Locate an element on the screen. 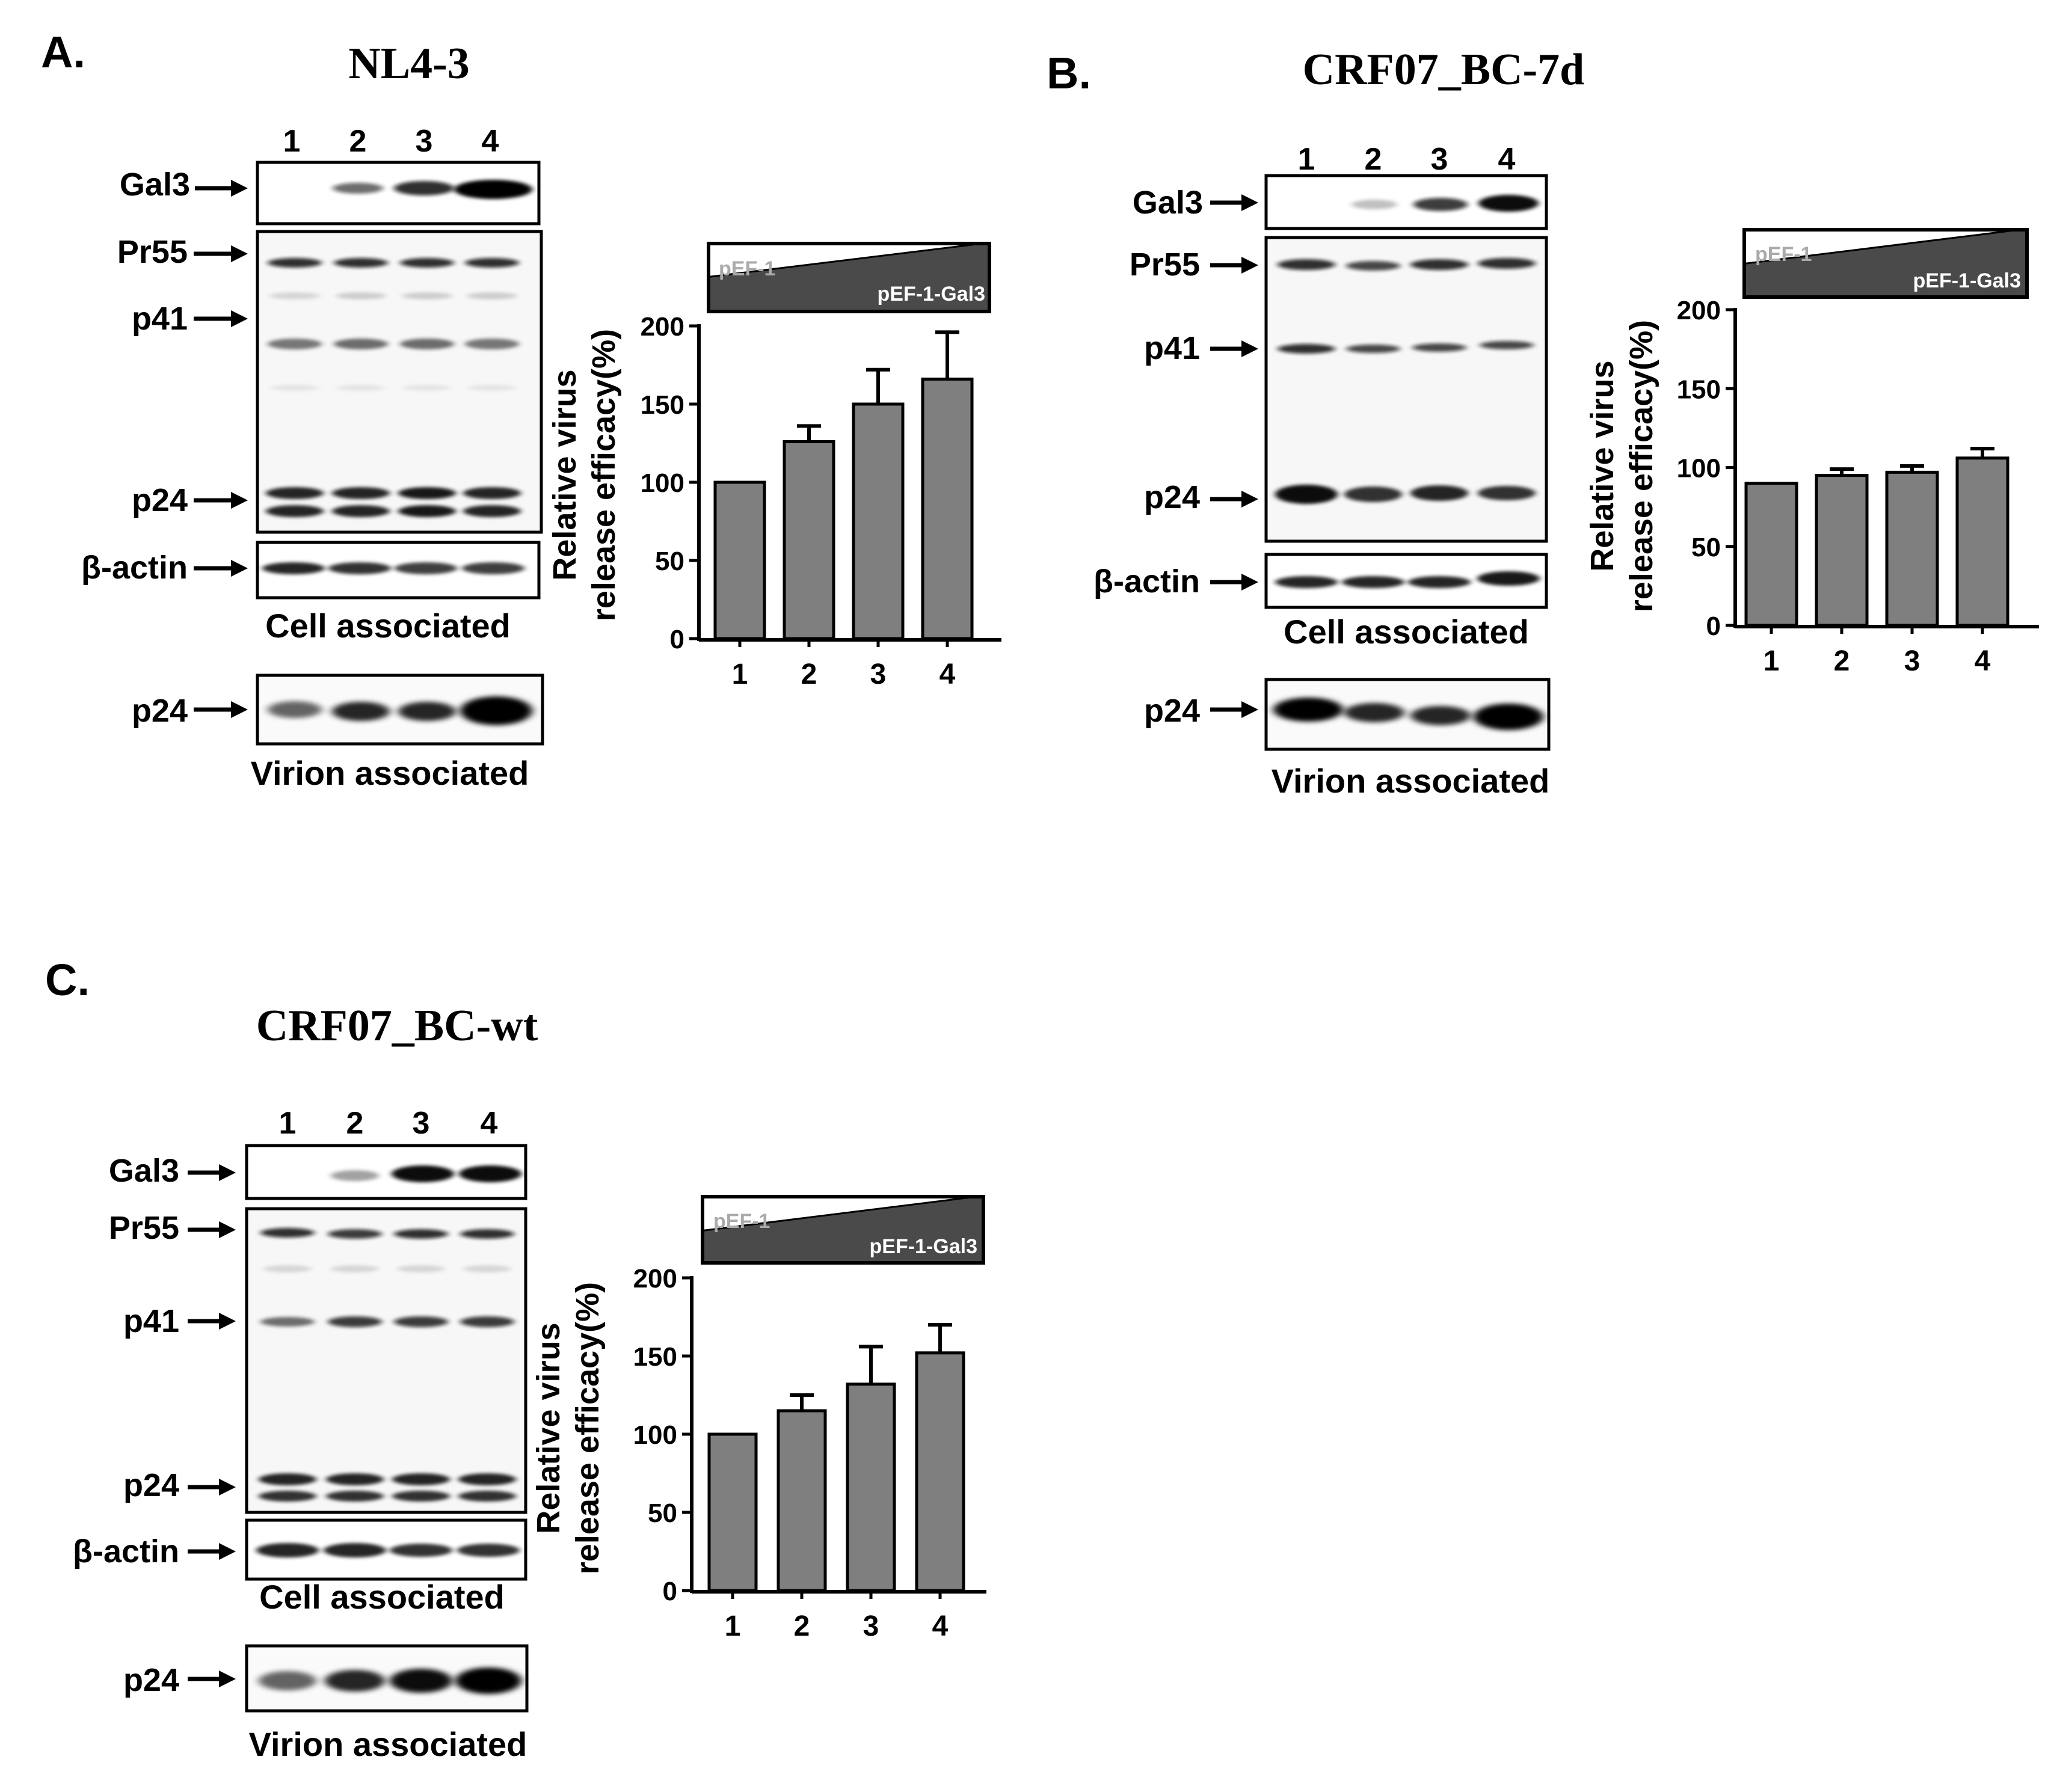 The width and height of the screenshot is (2045, 1792). x-tick-label: 3 is located at coordinates (871, 1626).